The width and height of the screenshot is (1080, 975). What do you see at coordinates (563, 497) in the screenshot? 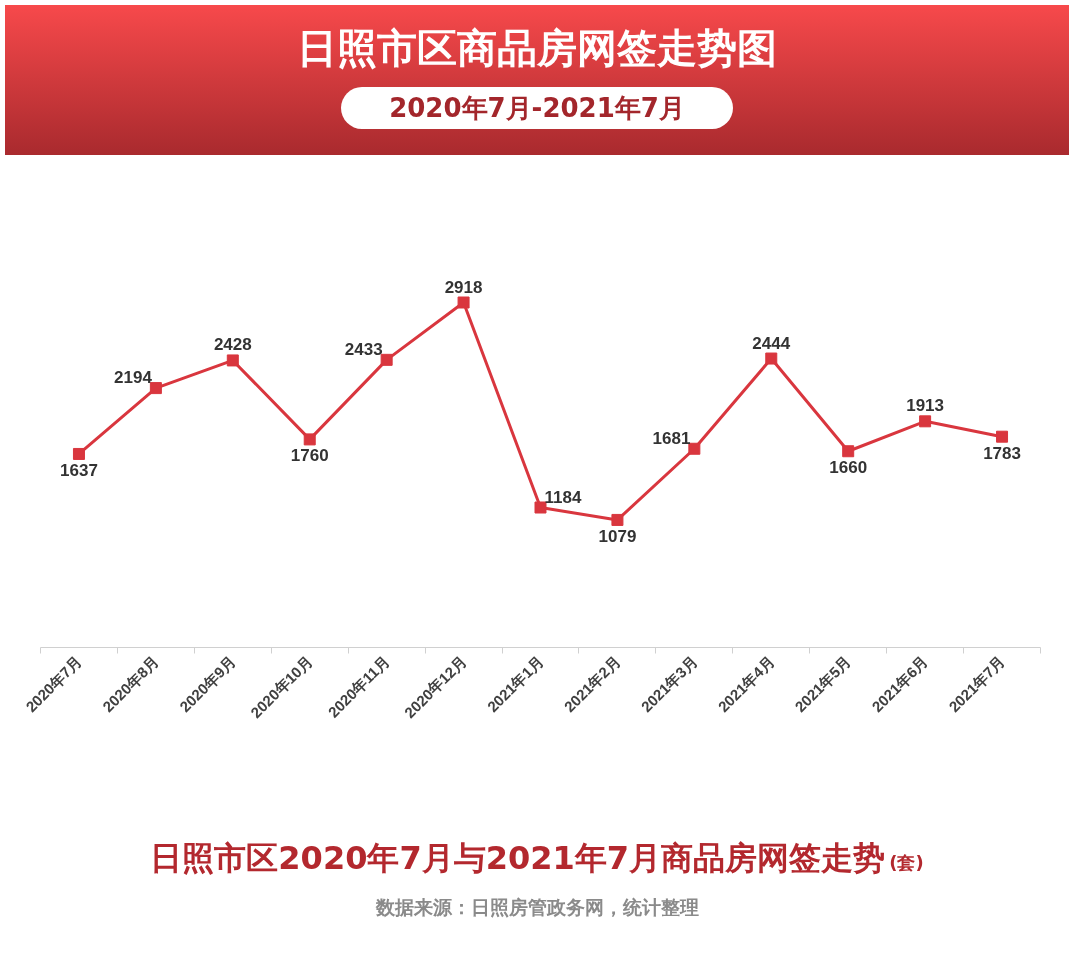
I see `data-label: 1184` at bounding box center [563, 497].